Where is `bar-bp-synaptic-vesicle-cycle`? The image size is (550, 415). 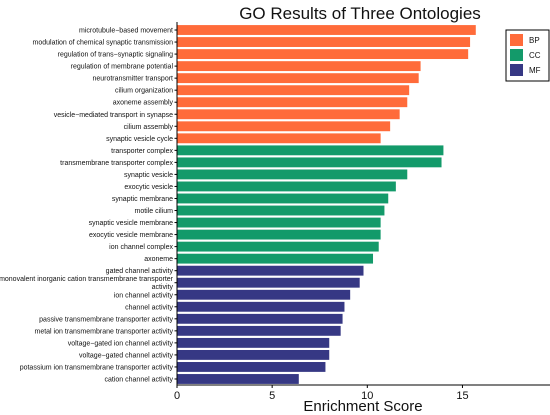
bar-bp-synaptic-vesicle-cycle is located at coordinates (279, 138).